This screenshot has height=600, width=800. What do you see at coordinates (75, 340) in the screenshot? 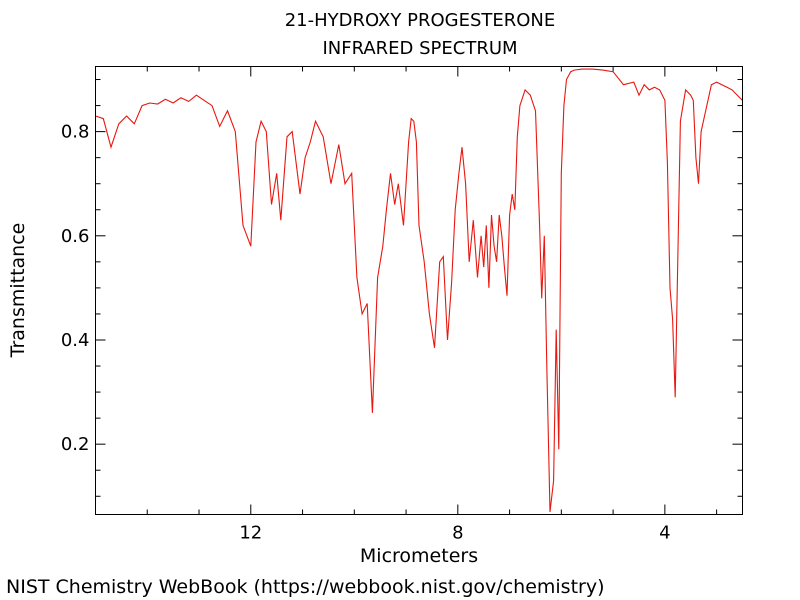
I see `y-tick-label: 0.4` at bounding box center [75, 340].